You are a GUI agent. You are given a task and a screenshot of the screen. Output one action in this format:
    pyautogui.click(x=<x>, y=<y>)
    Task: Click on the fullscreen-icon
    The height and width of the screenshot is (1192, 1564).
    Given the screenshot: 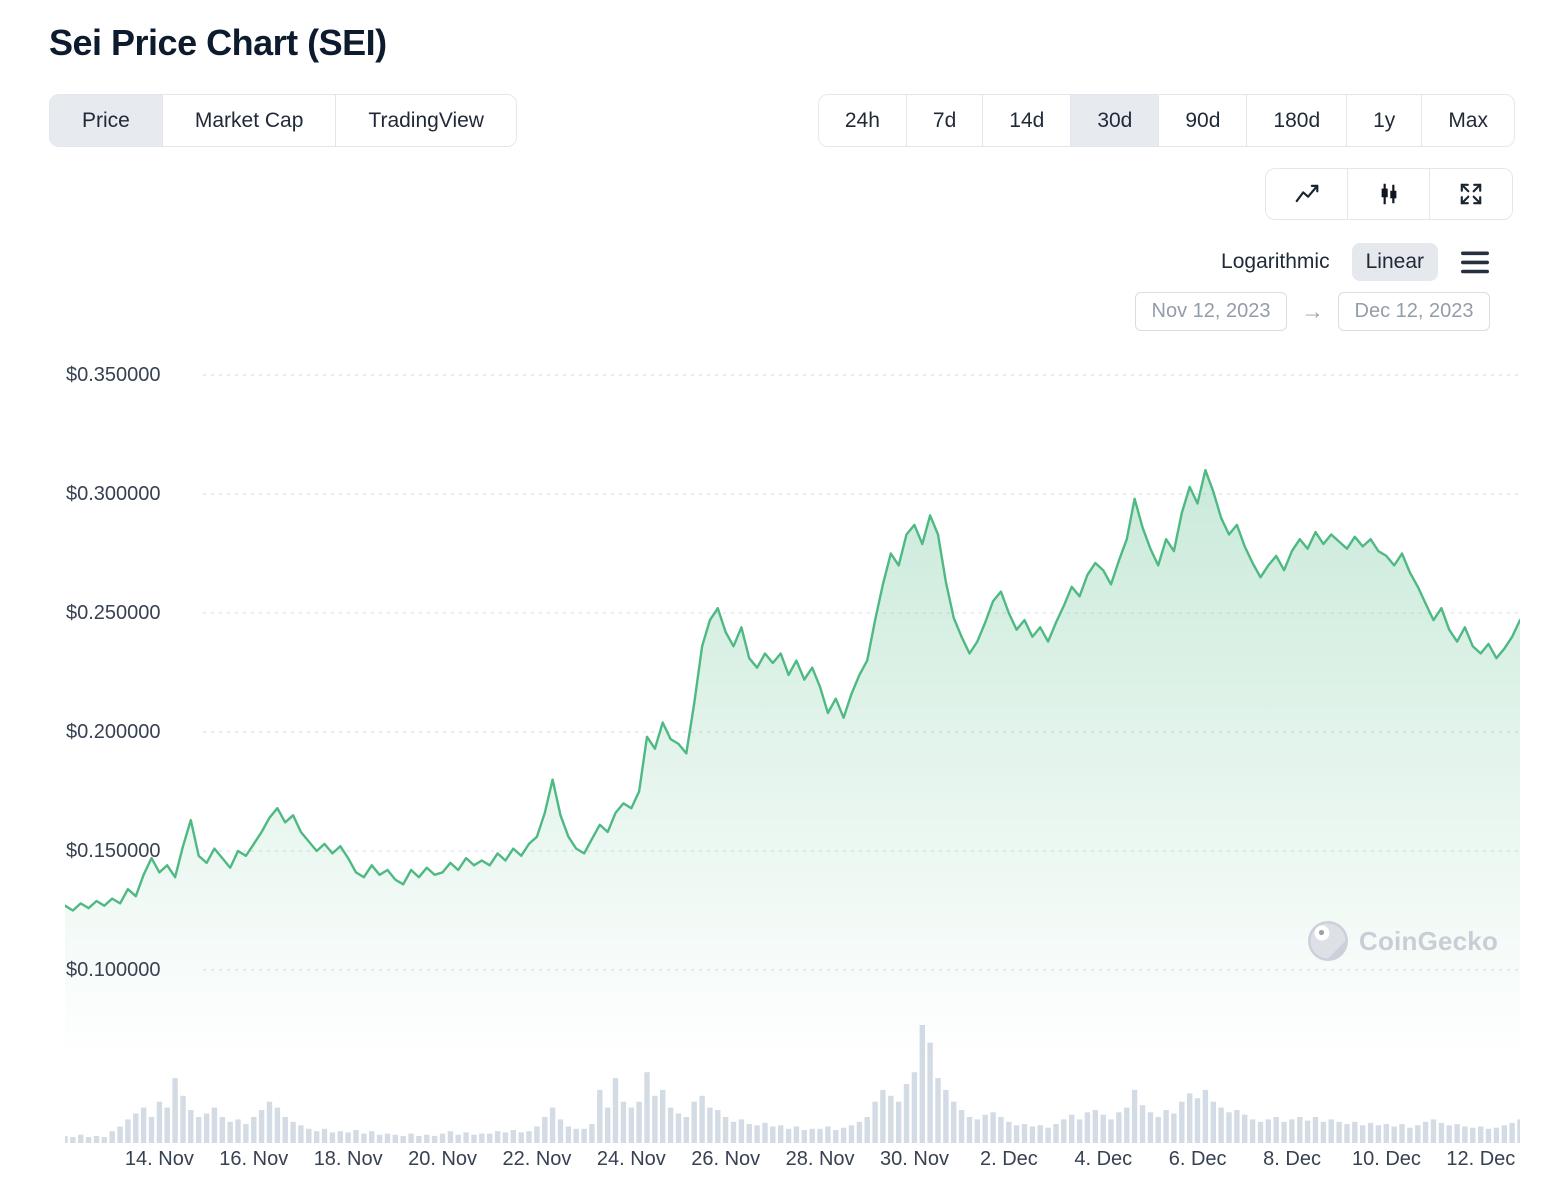 What is the action you would take?
    pyautogui.click(x=1471, y=194)
    